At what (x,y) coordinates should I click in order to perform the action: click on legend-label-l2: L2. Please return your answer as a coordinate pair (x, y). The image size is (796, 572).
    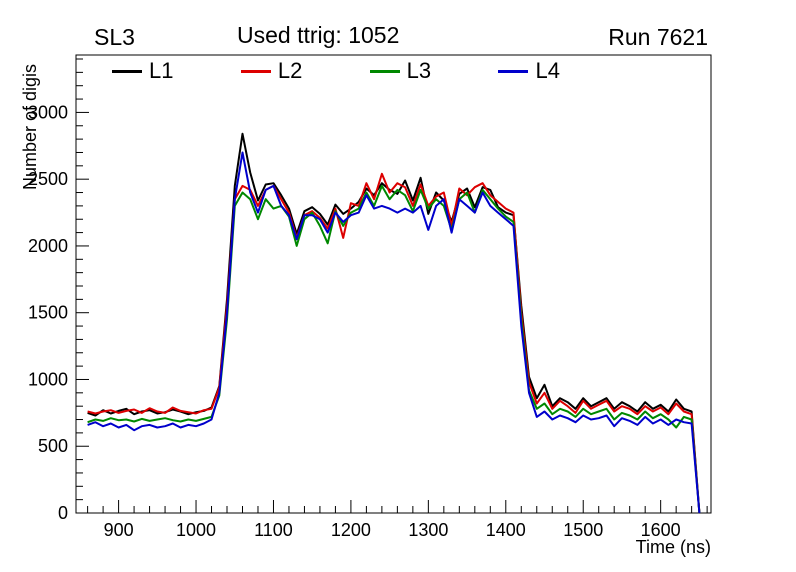
    Looking at the image, I should click on (290, 70).